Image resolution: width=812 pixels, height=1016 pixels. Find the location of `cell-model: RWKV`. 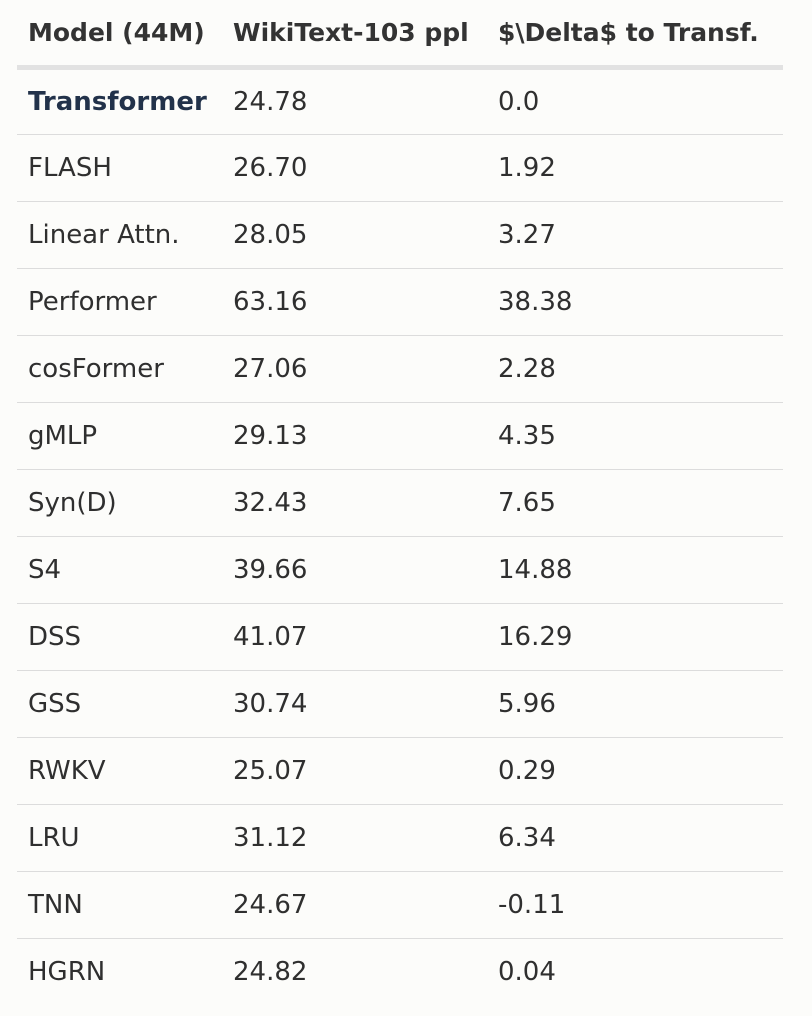

cell-model: RWKV is located at coordinates (117, 771).